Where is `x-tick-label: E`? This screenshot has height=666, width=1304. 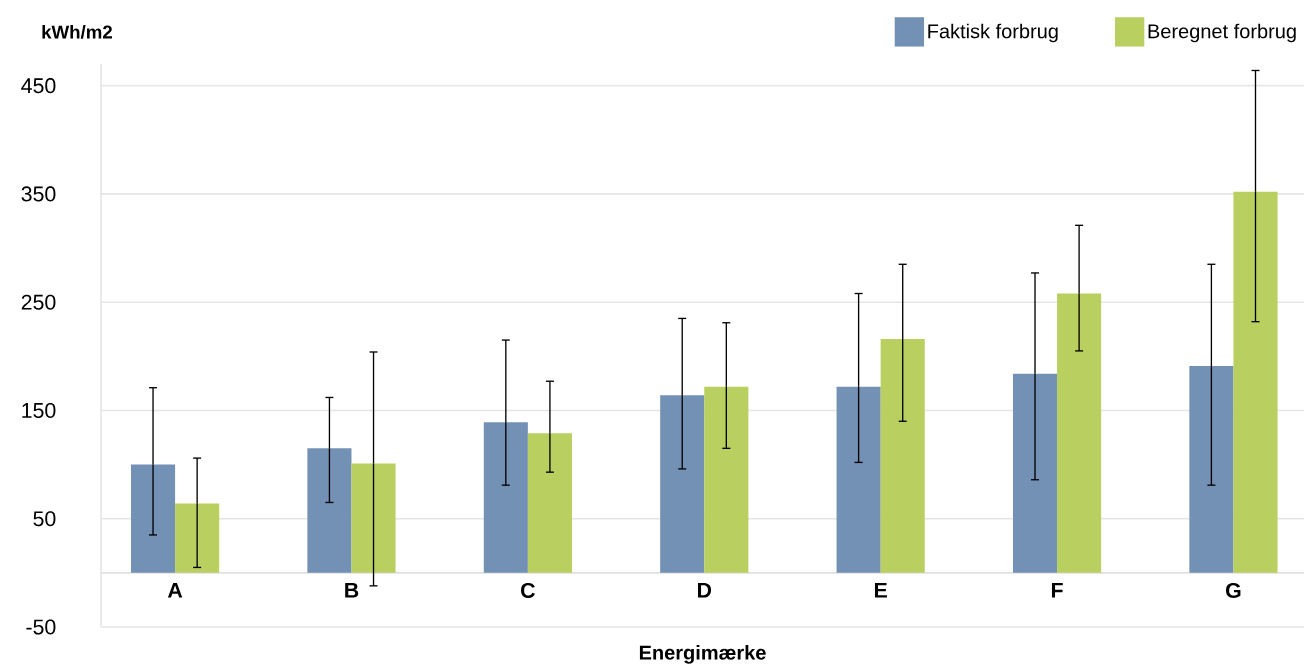 x-tick-label: E is located at coordinates (880, 590).